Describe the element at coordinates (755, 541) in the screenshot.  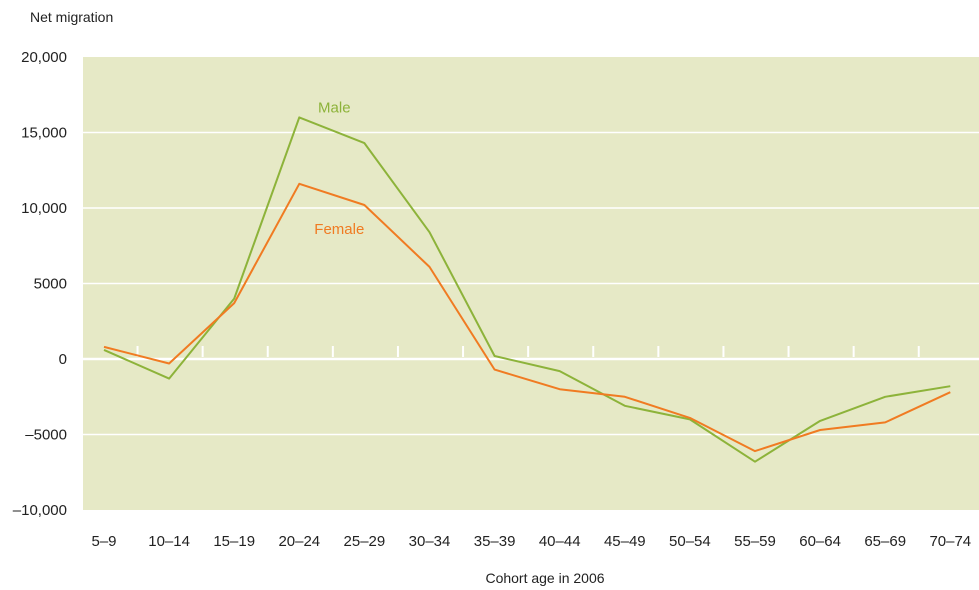
I see `x-tick-label: 55–59` at that location.